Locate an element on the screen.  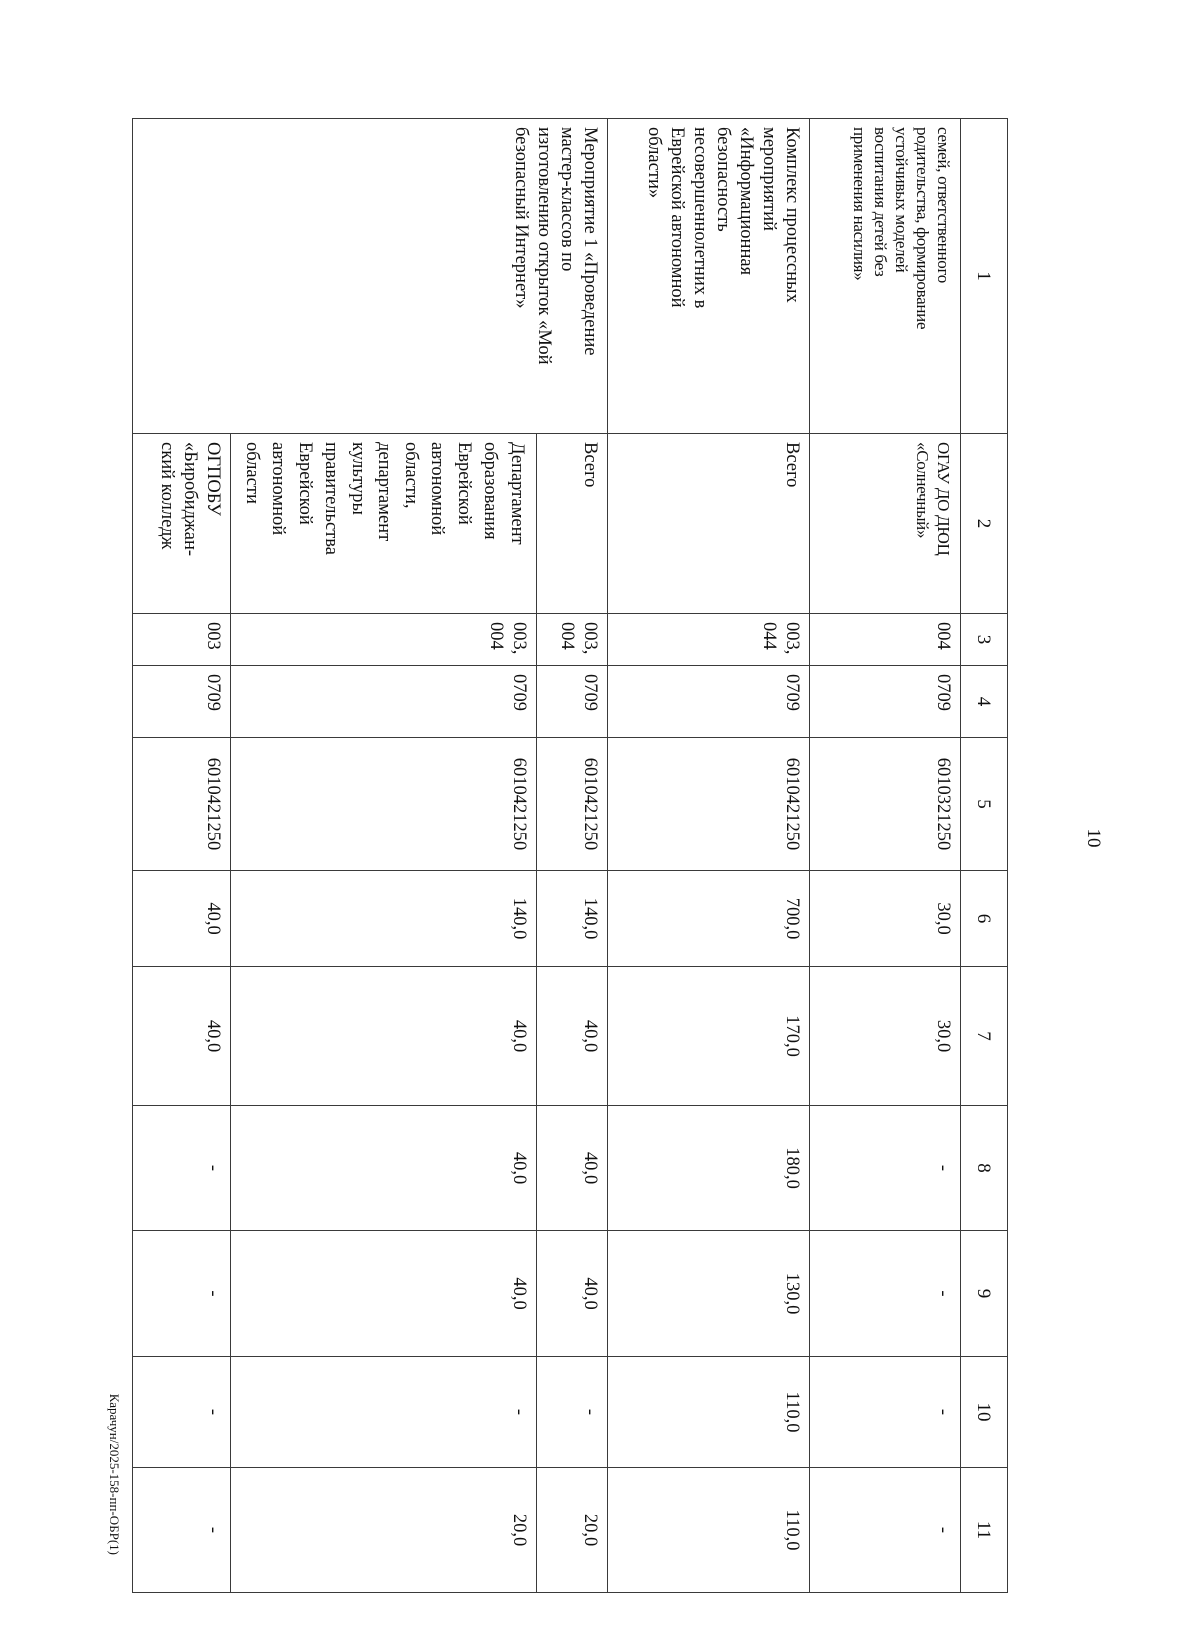
header-cell: 9 is located at coordinates (984, 1293).